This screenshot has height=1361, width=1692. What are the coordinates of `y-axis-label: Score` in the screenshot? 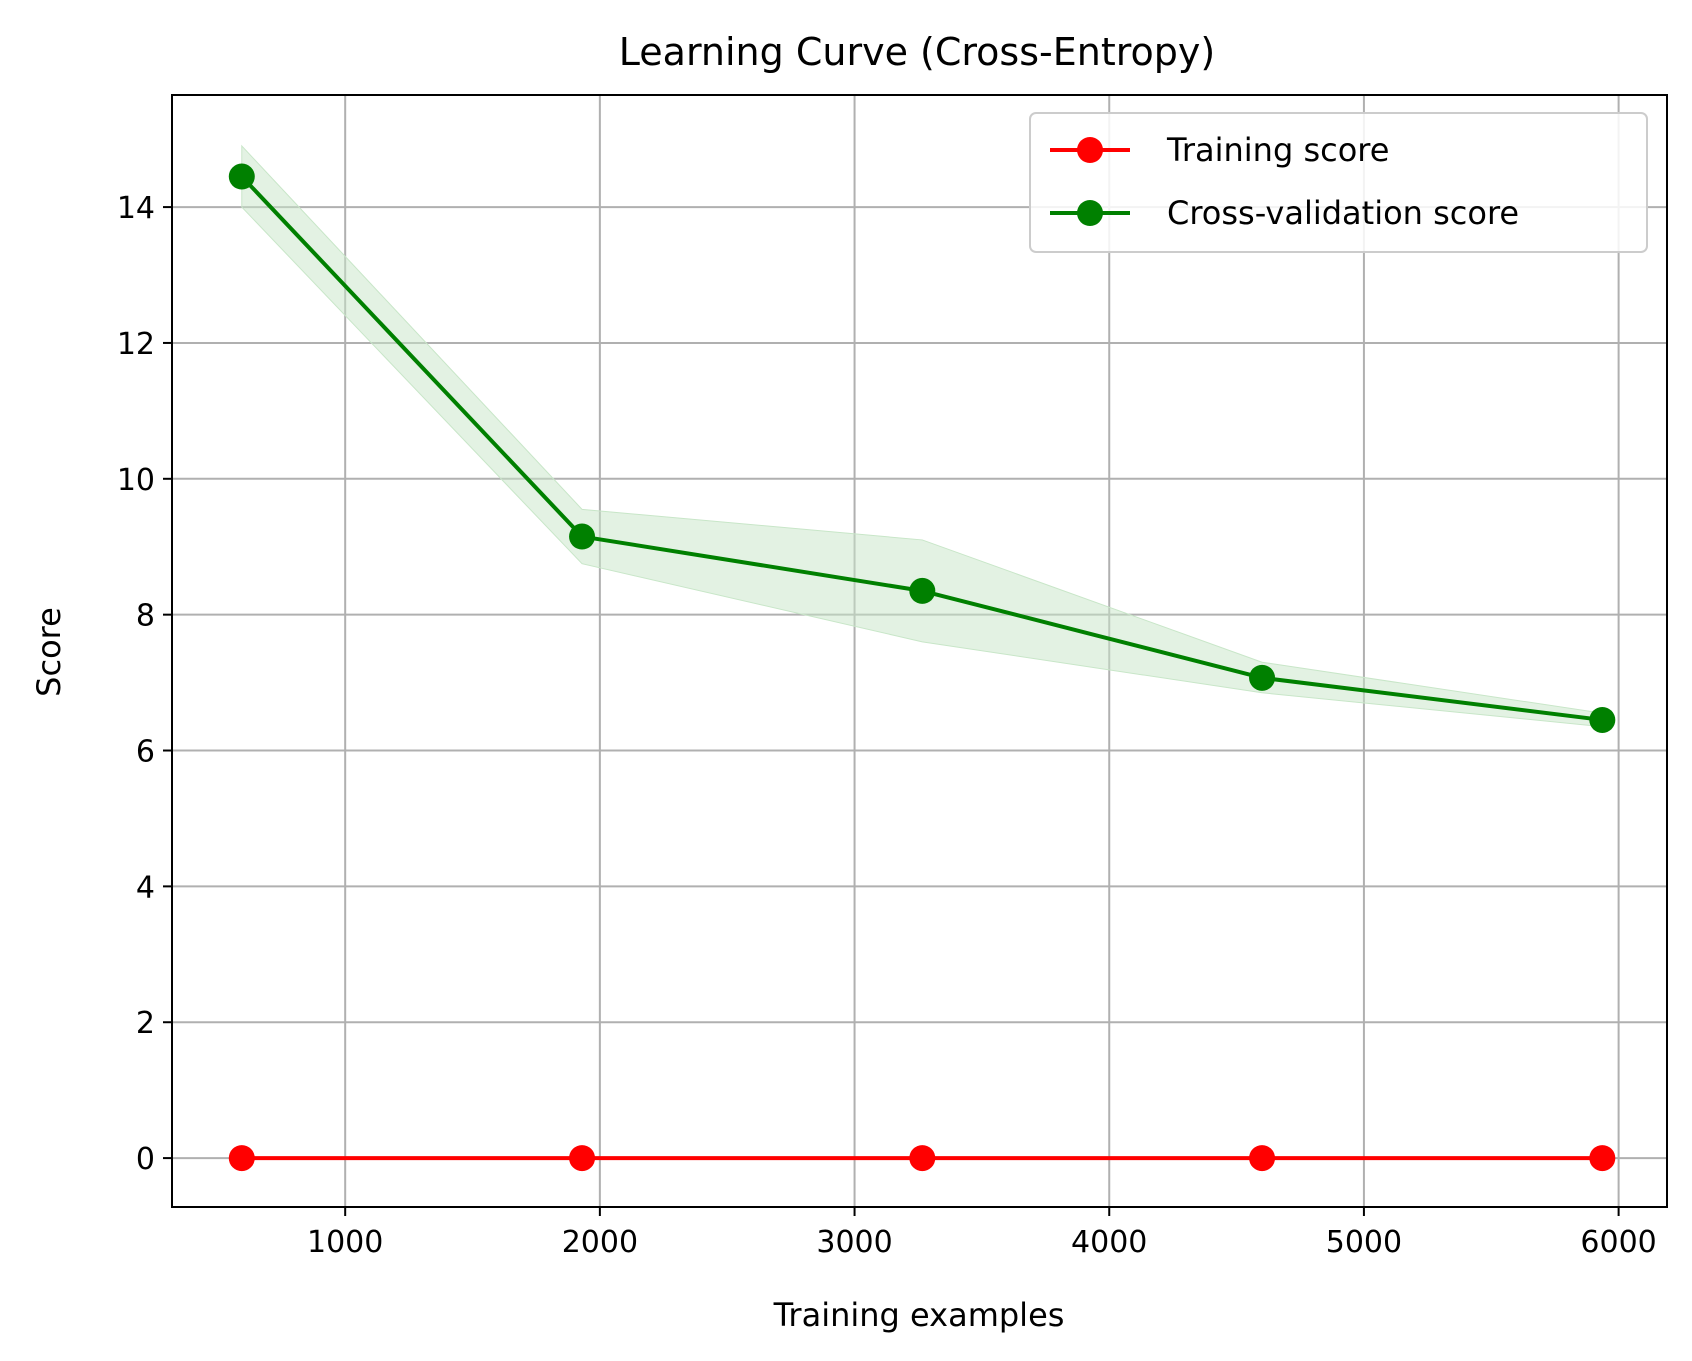 It's located at (49, 652).